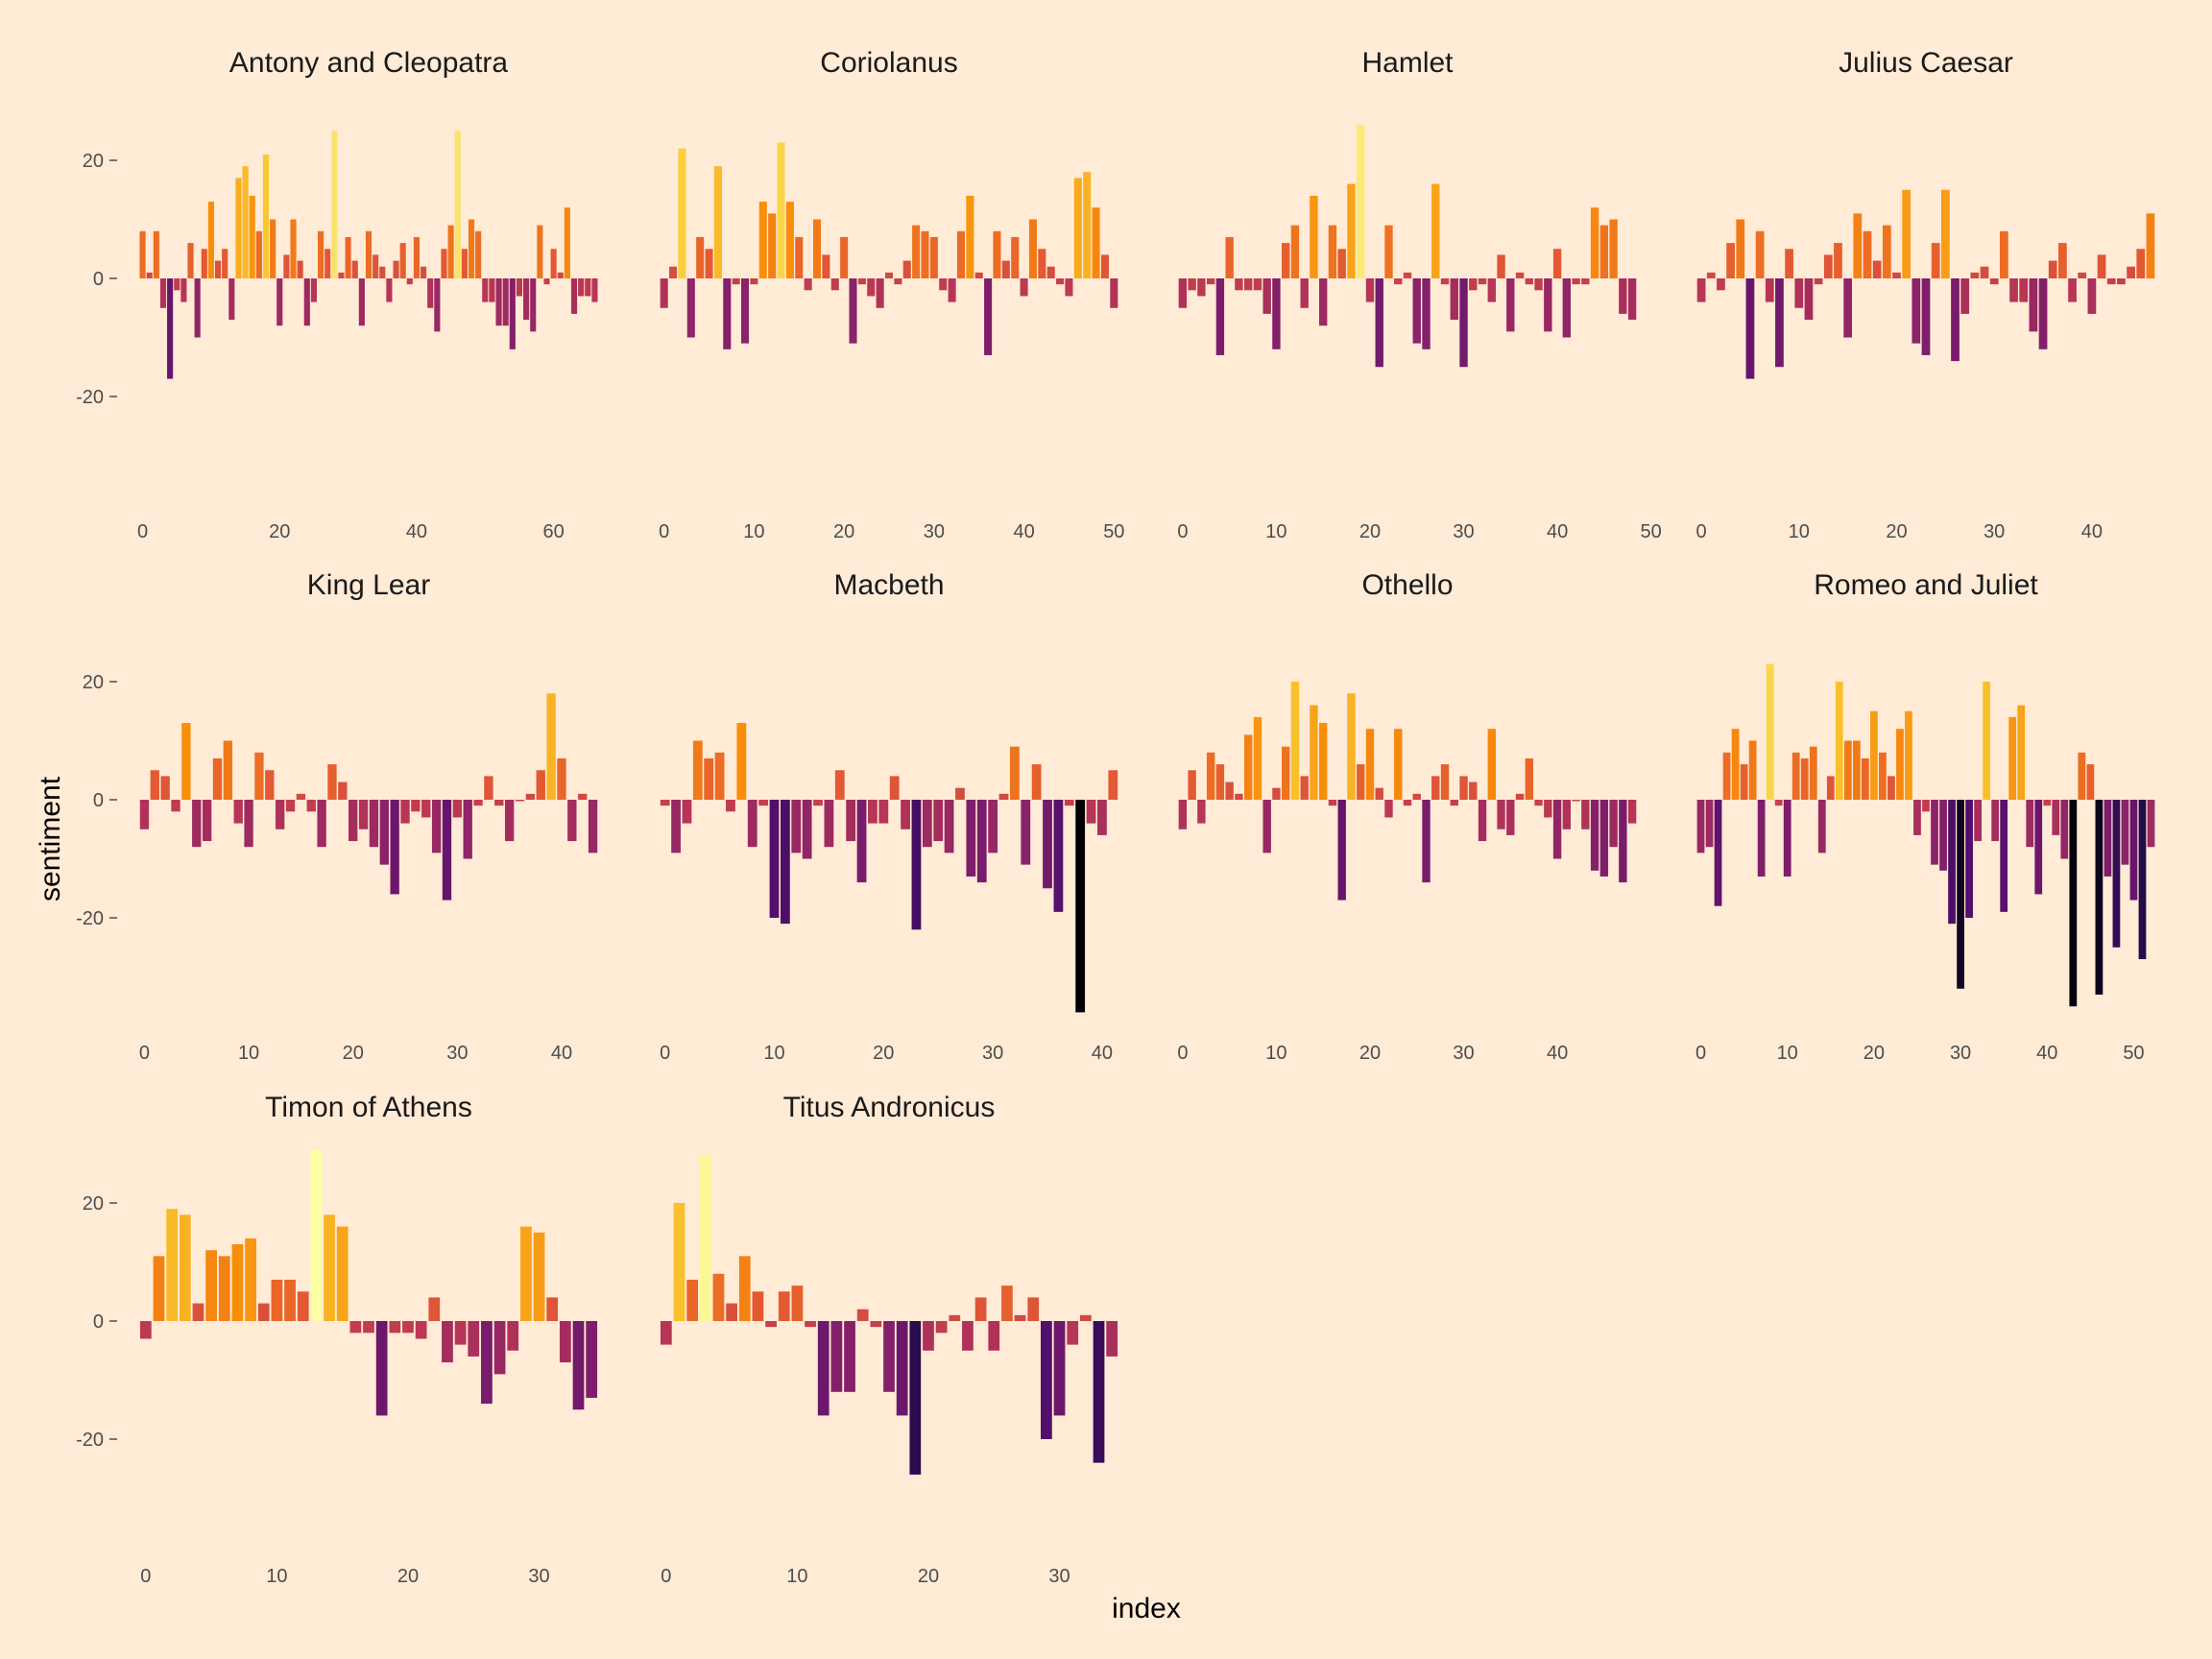 This screenshot has height=1659, width=2212. I want to click on panel-title: Timon of Athens, so click(368, 1107).